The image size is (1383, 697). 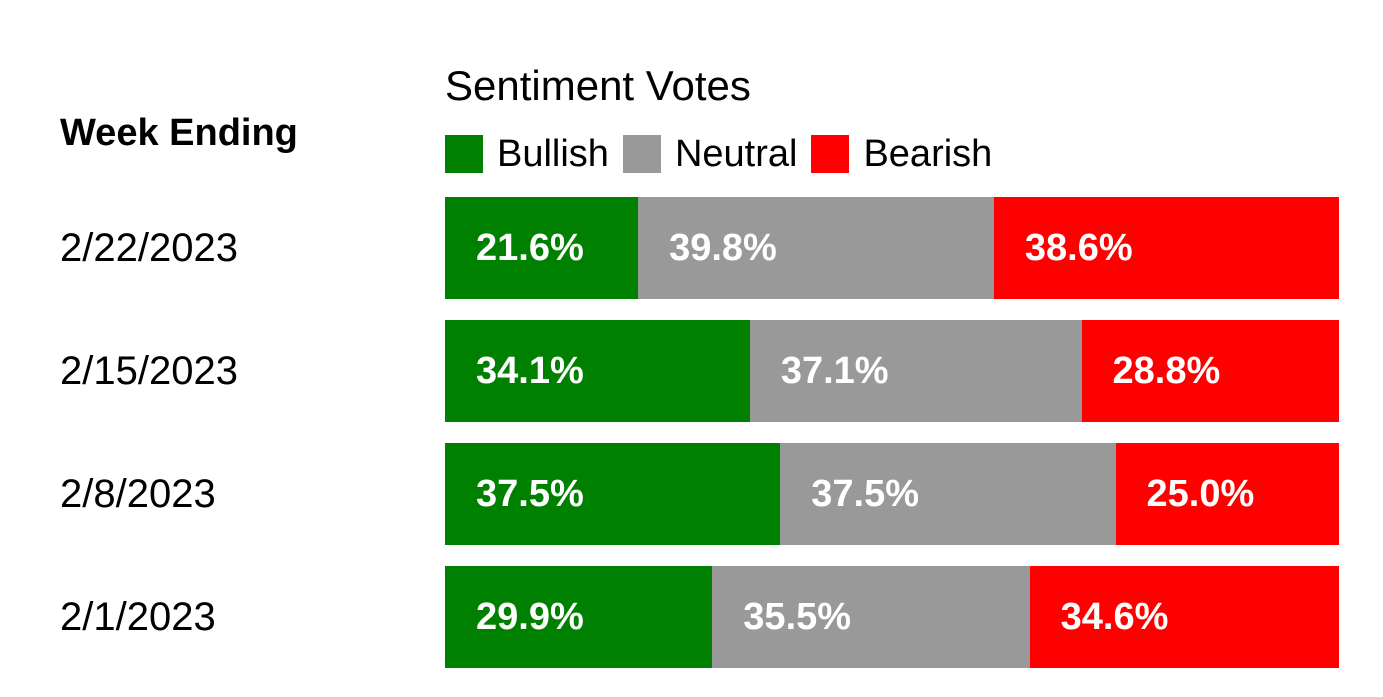 What do you see at coordinates (871, 617) in the screenshot?
I see `bar-segment-neutral: 35.5%` at bounding box center [871, 617].